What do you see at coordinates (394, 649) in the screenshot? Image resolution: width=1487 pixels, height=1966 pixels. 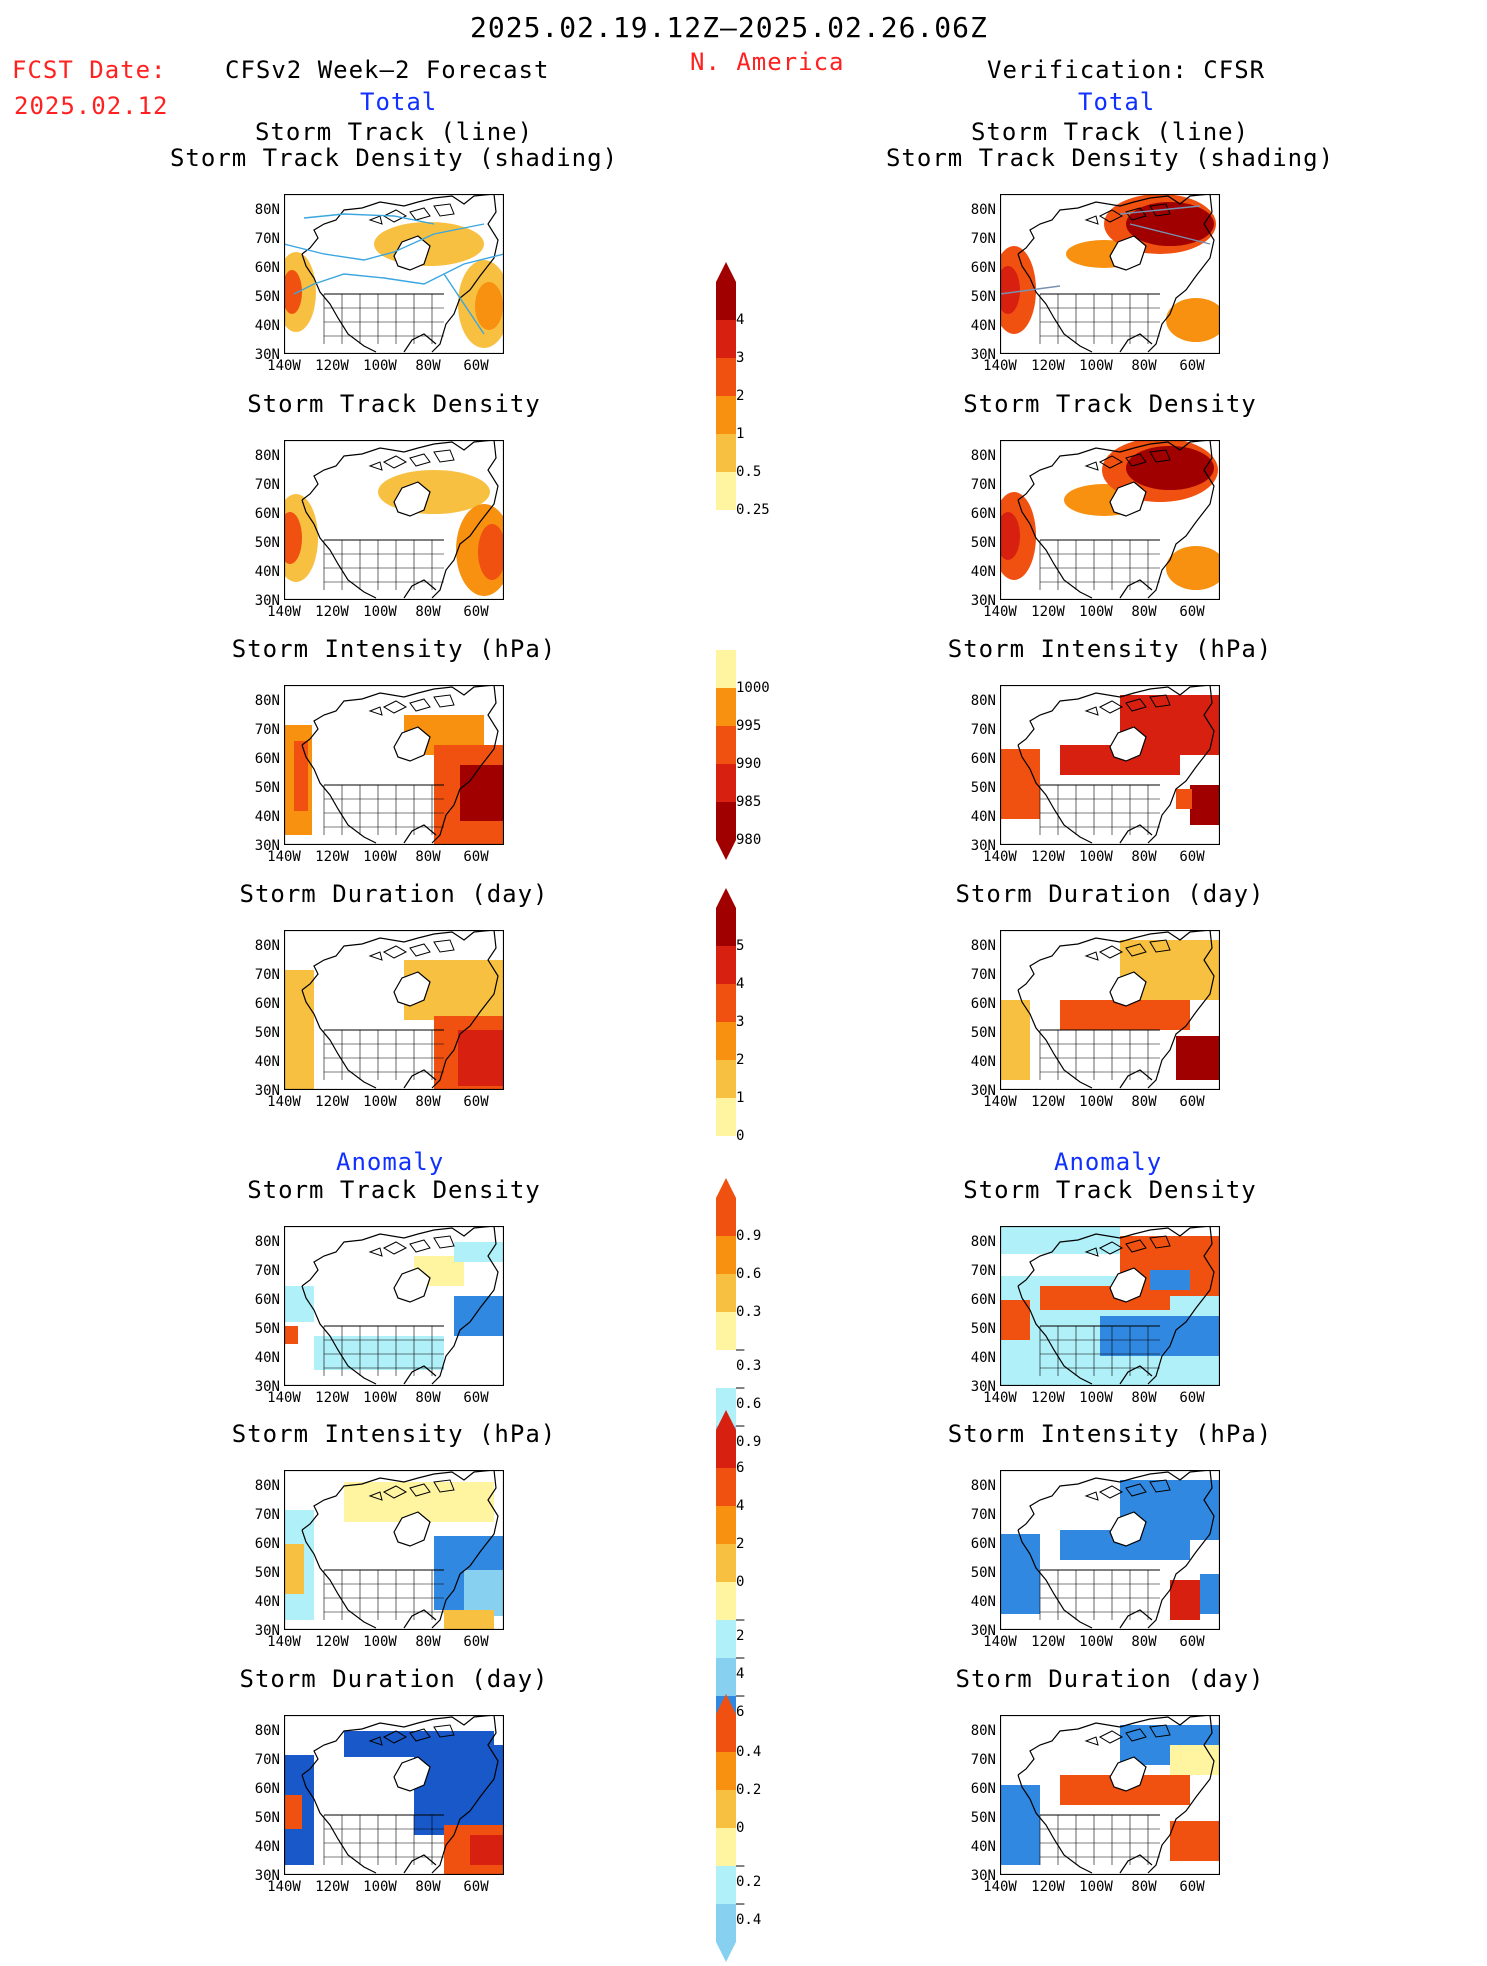 I see `panel-title: Storm Intensity (hPa)` at bounding box center [394, 649].